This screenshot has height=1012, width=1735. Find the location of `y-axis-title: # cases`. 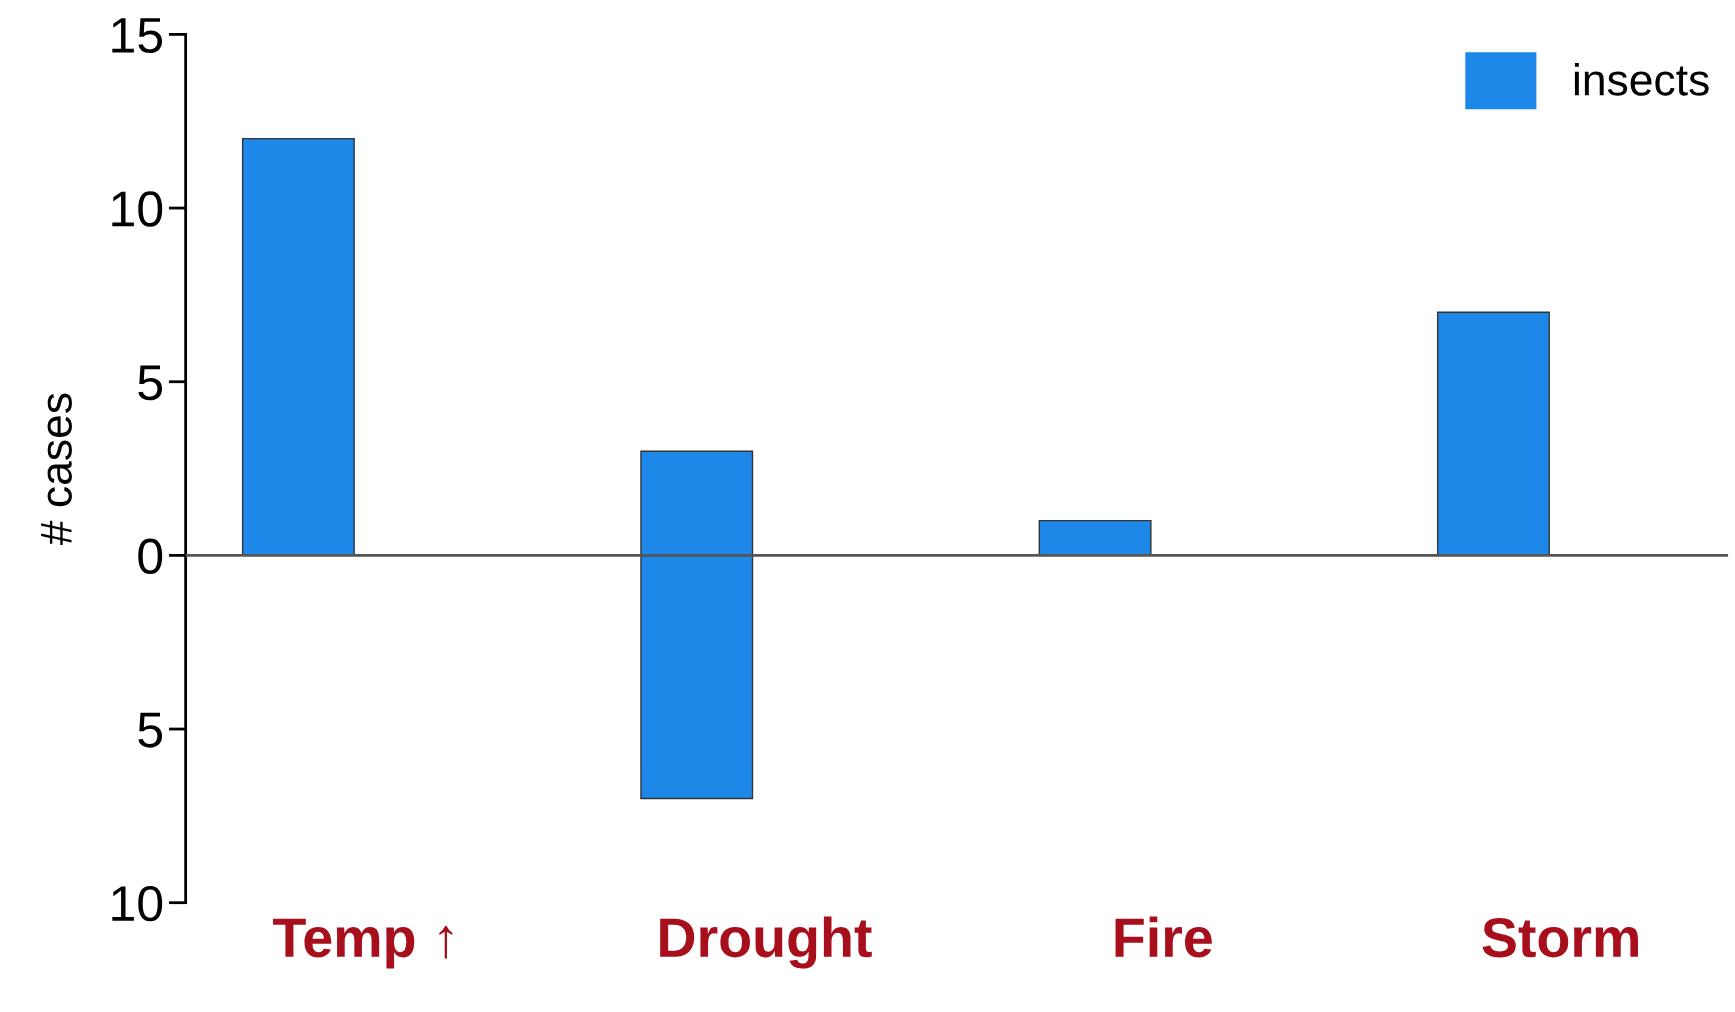

y-axis-title: # cases is located at coordinates (56, 469).